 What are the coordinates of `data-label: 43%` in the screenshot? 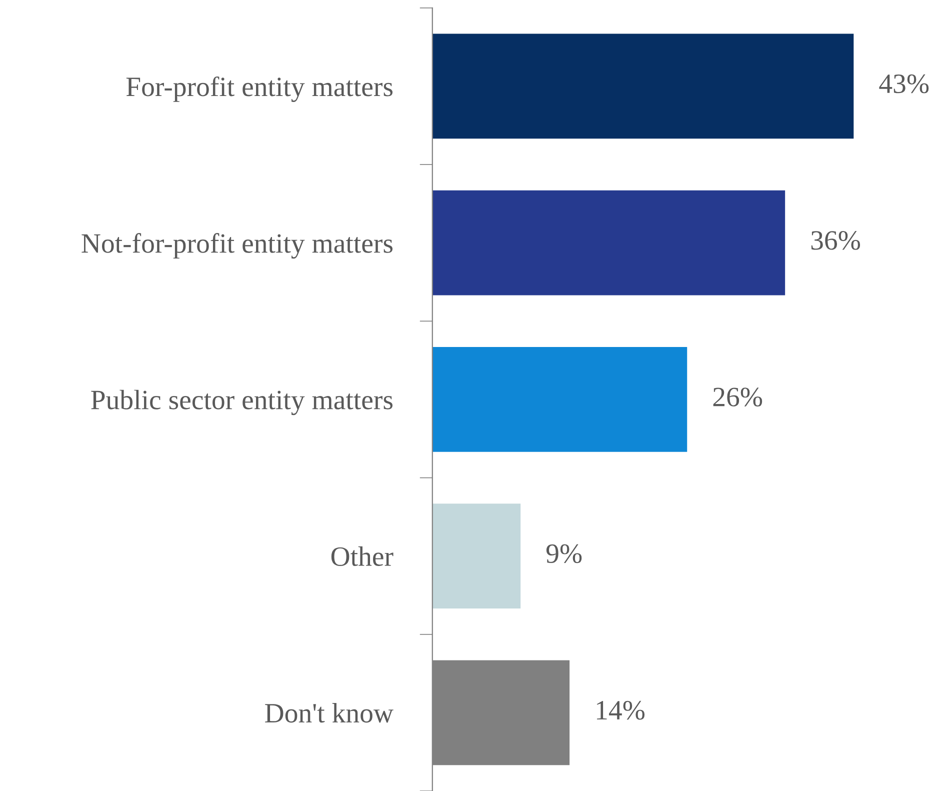 It's located at (904, 84).